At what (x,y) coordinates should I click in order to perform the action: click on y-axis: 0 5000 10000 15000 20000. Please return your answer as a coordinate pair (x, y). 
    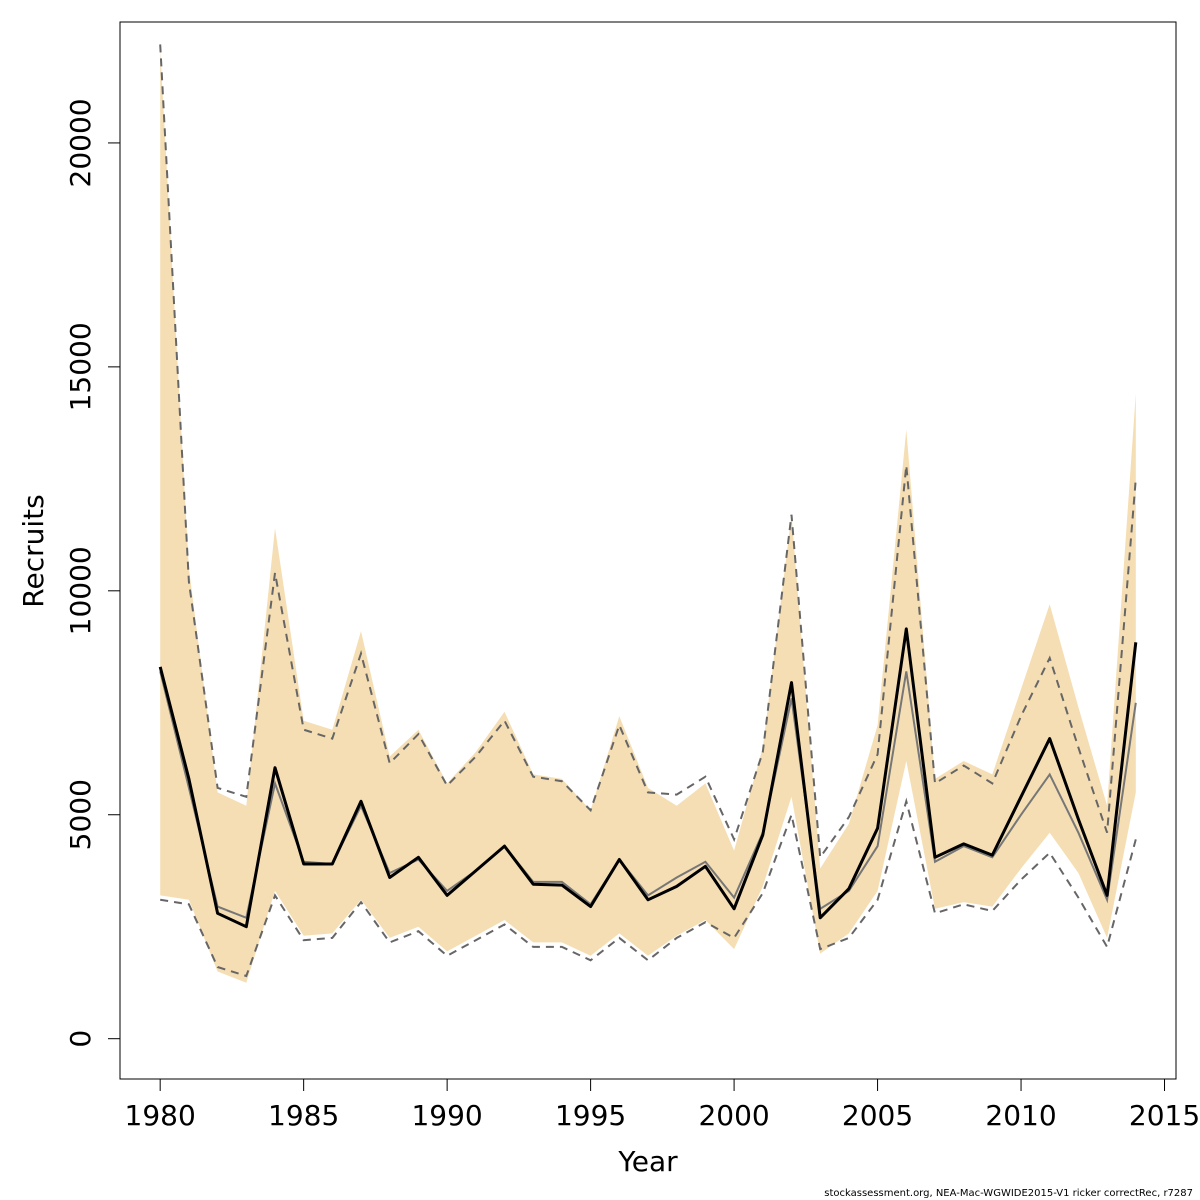
    Looking at the image, I should click on (92, 573).